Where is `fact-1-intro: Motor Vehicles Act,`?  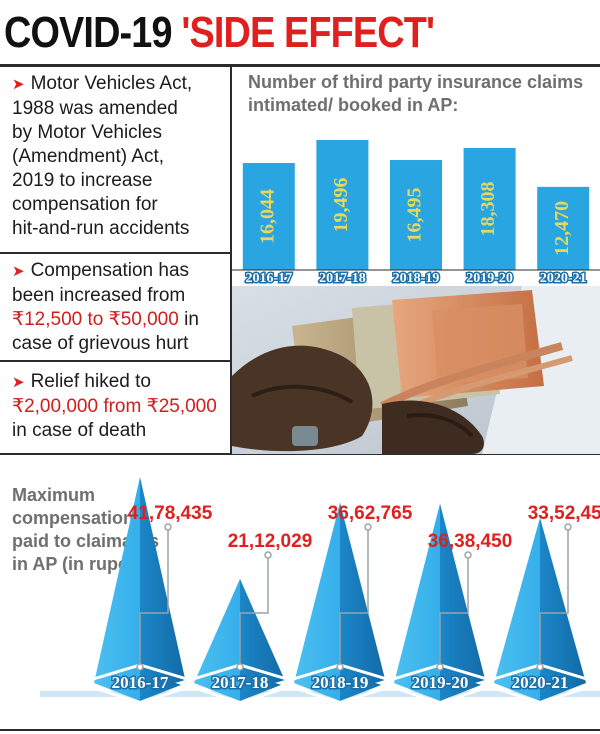 fact-1-intro: Motor Vehicles Act, is located at coordinates (111, 83).